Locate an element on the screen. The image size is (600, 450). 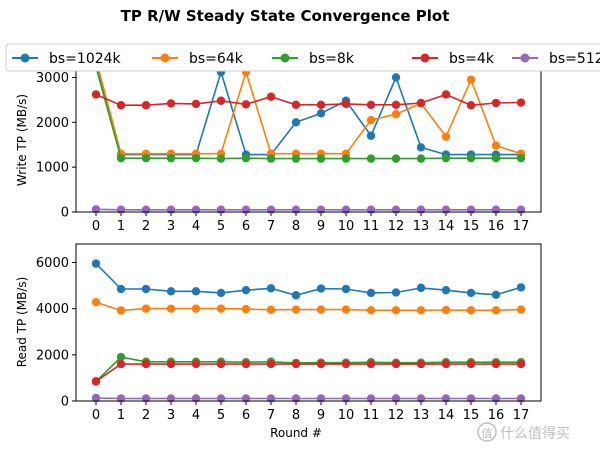
read-x-tick-label: 3 is located at coordinates (171, 415).